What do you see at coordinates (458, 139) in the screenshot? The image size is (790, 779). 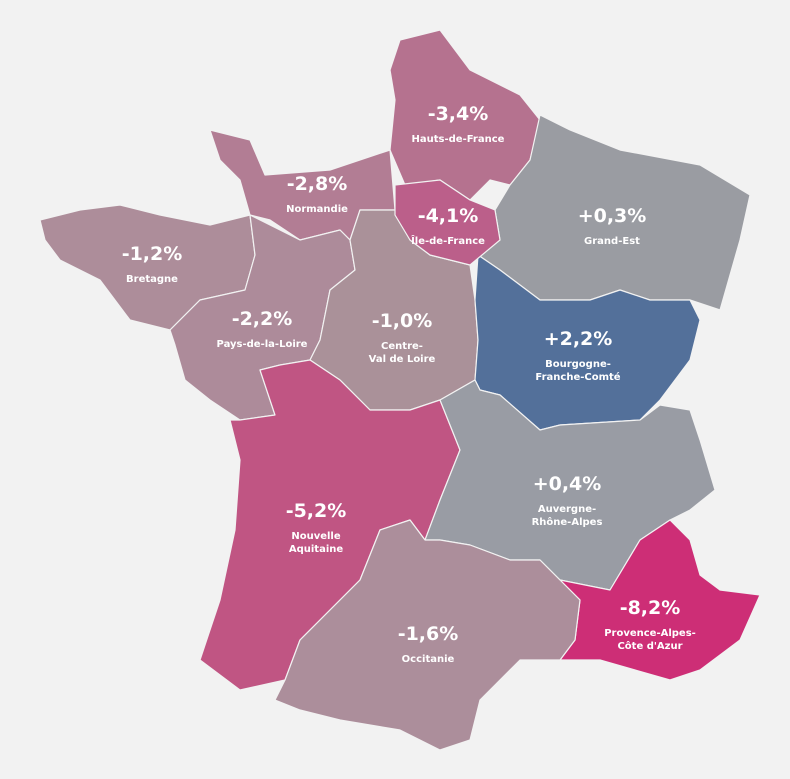 I see `region-name: Hauts-de-France` at bounding box center [458, 139].